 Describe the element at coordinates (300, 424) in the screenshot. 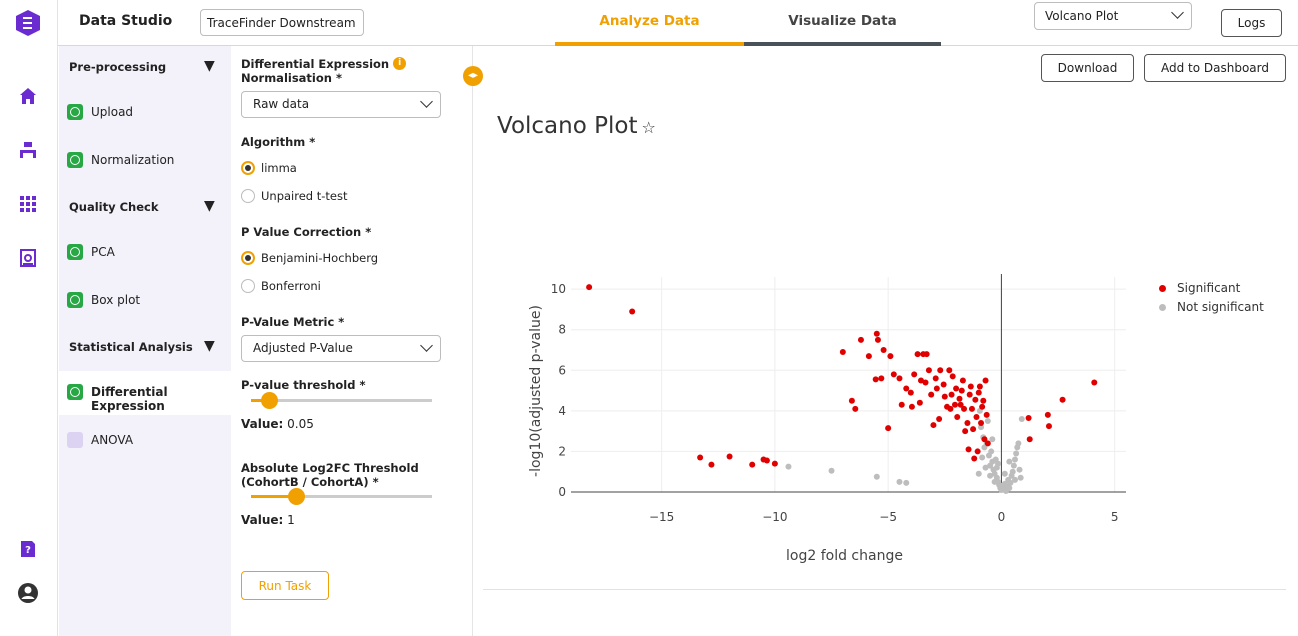

I see `value-number: 0.05` at that location.